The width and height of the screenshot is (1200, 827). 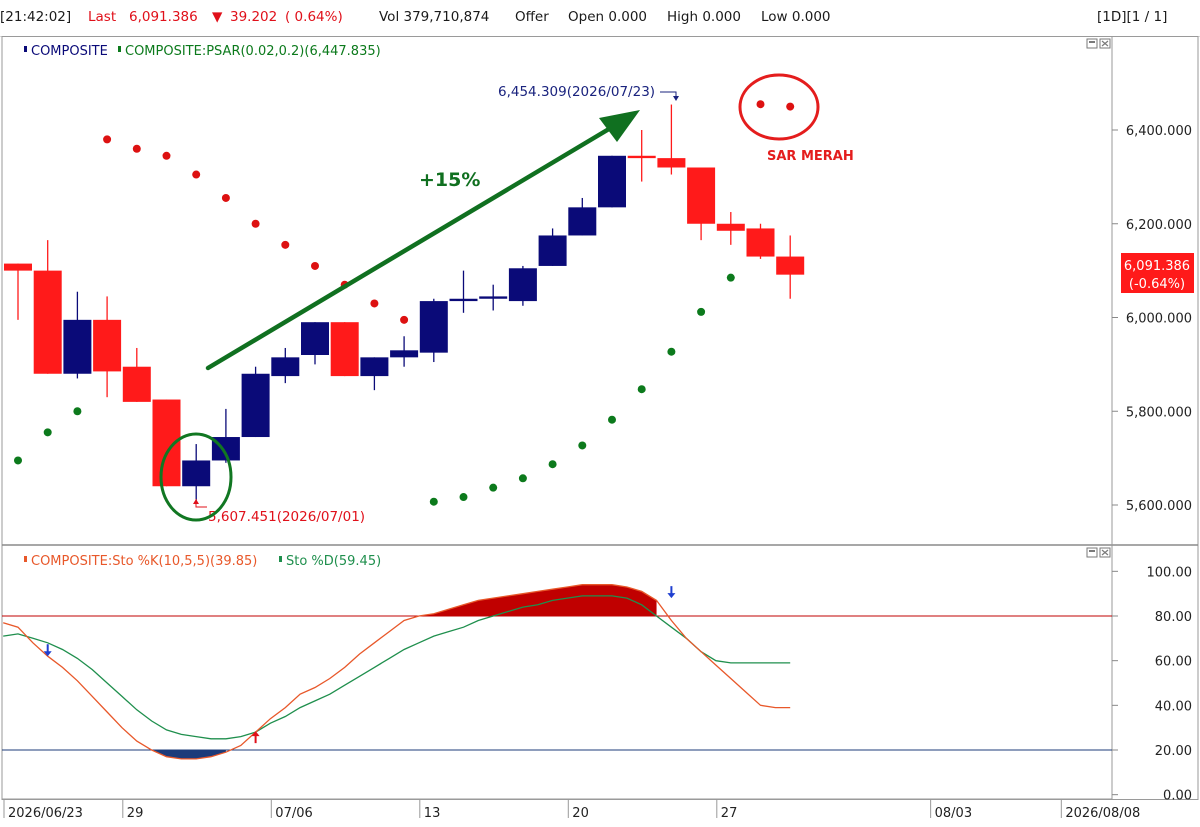 I want to click on stoch-panel-controls, so click(x=1098, y=552).